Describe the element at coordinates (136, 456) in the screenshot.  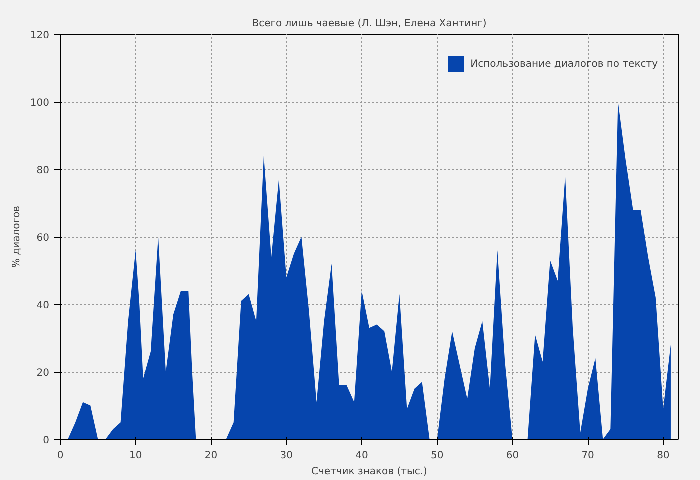
I see `x-tick-label: 10` at that location.